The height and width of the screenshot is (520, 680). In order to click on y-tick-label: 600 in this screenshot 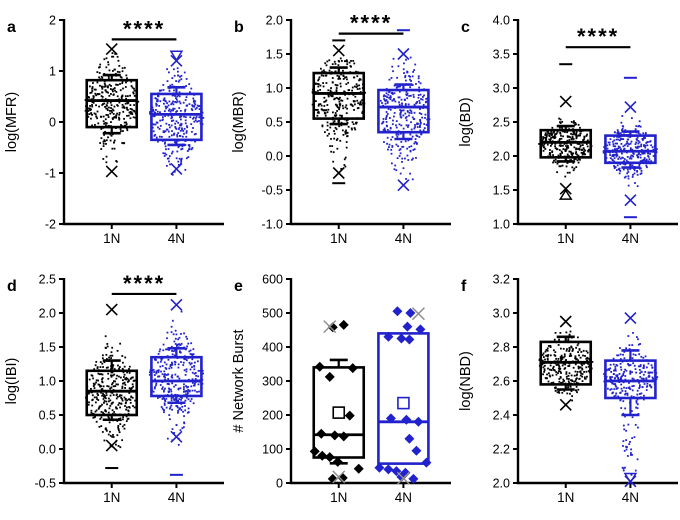, I will do `click(272, 279)`.